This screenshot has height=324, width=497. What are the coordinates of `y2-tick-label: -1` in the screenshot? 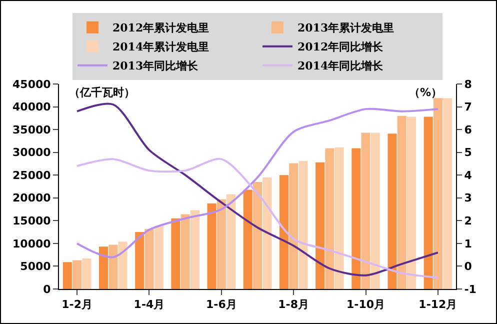 It's located at (470, 289).